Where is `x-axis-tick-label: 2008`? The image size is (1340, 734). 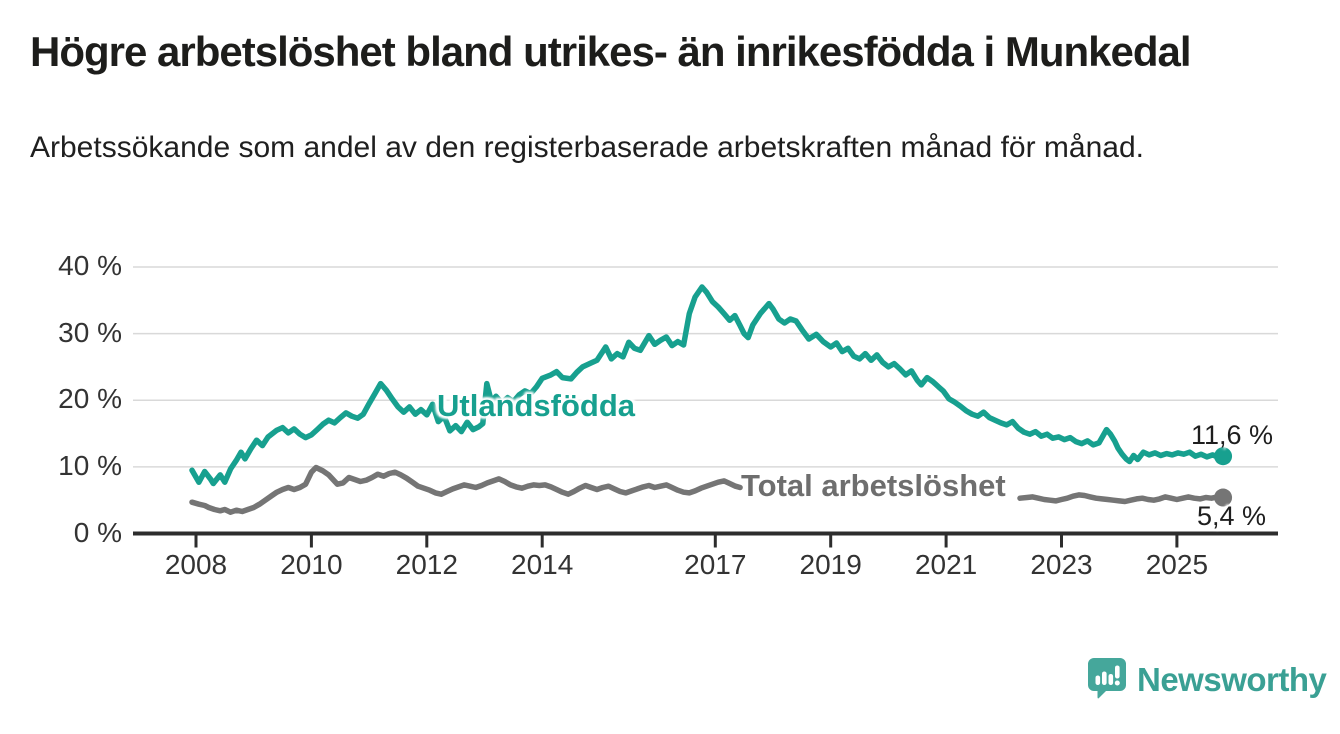 x-axis-tick-label: 2008 is located at coordinates (196, 564).